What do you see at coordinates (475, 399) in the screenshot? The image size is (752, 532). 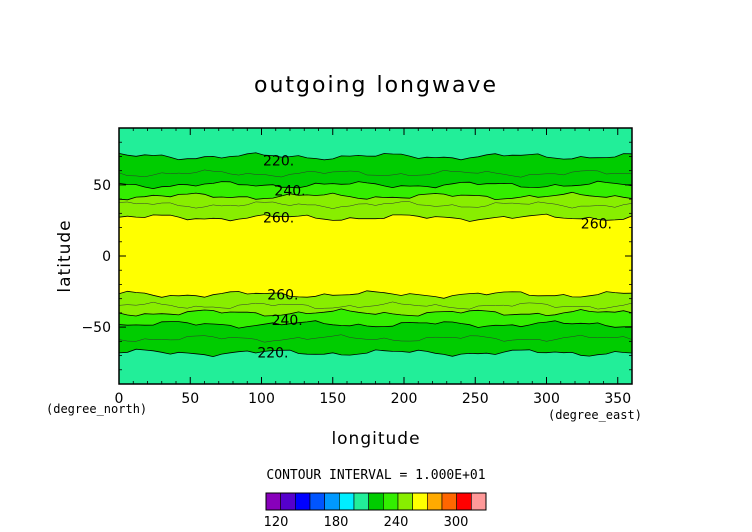 I see `x-tick-label: 250` at bounding box center [475, 399].